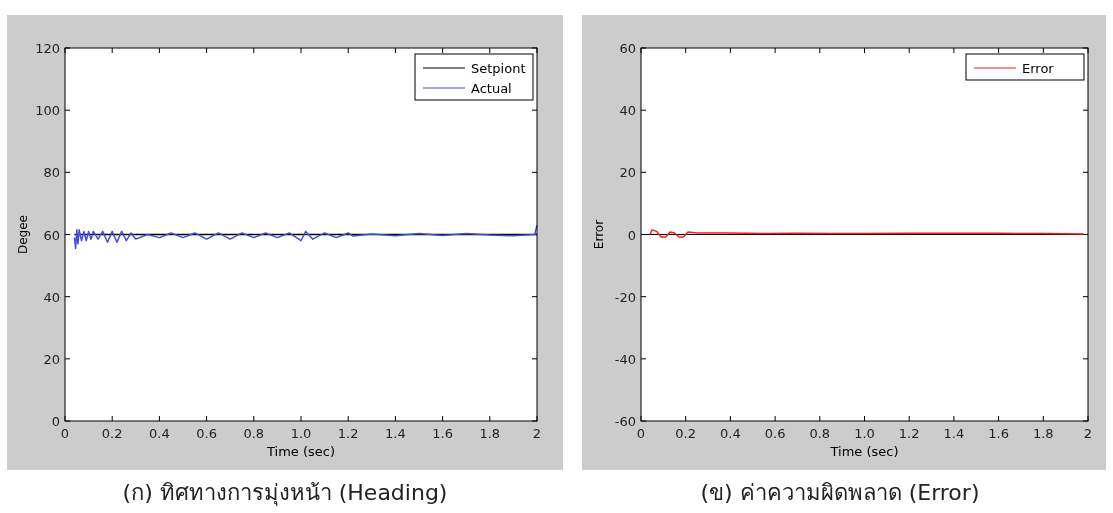  What do you see at coordinates (867, 233) in the screenshot?
I see `line-series` at bounding box center [867, 233].